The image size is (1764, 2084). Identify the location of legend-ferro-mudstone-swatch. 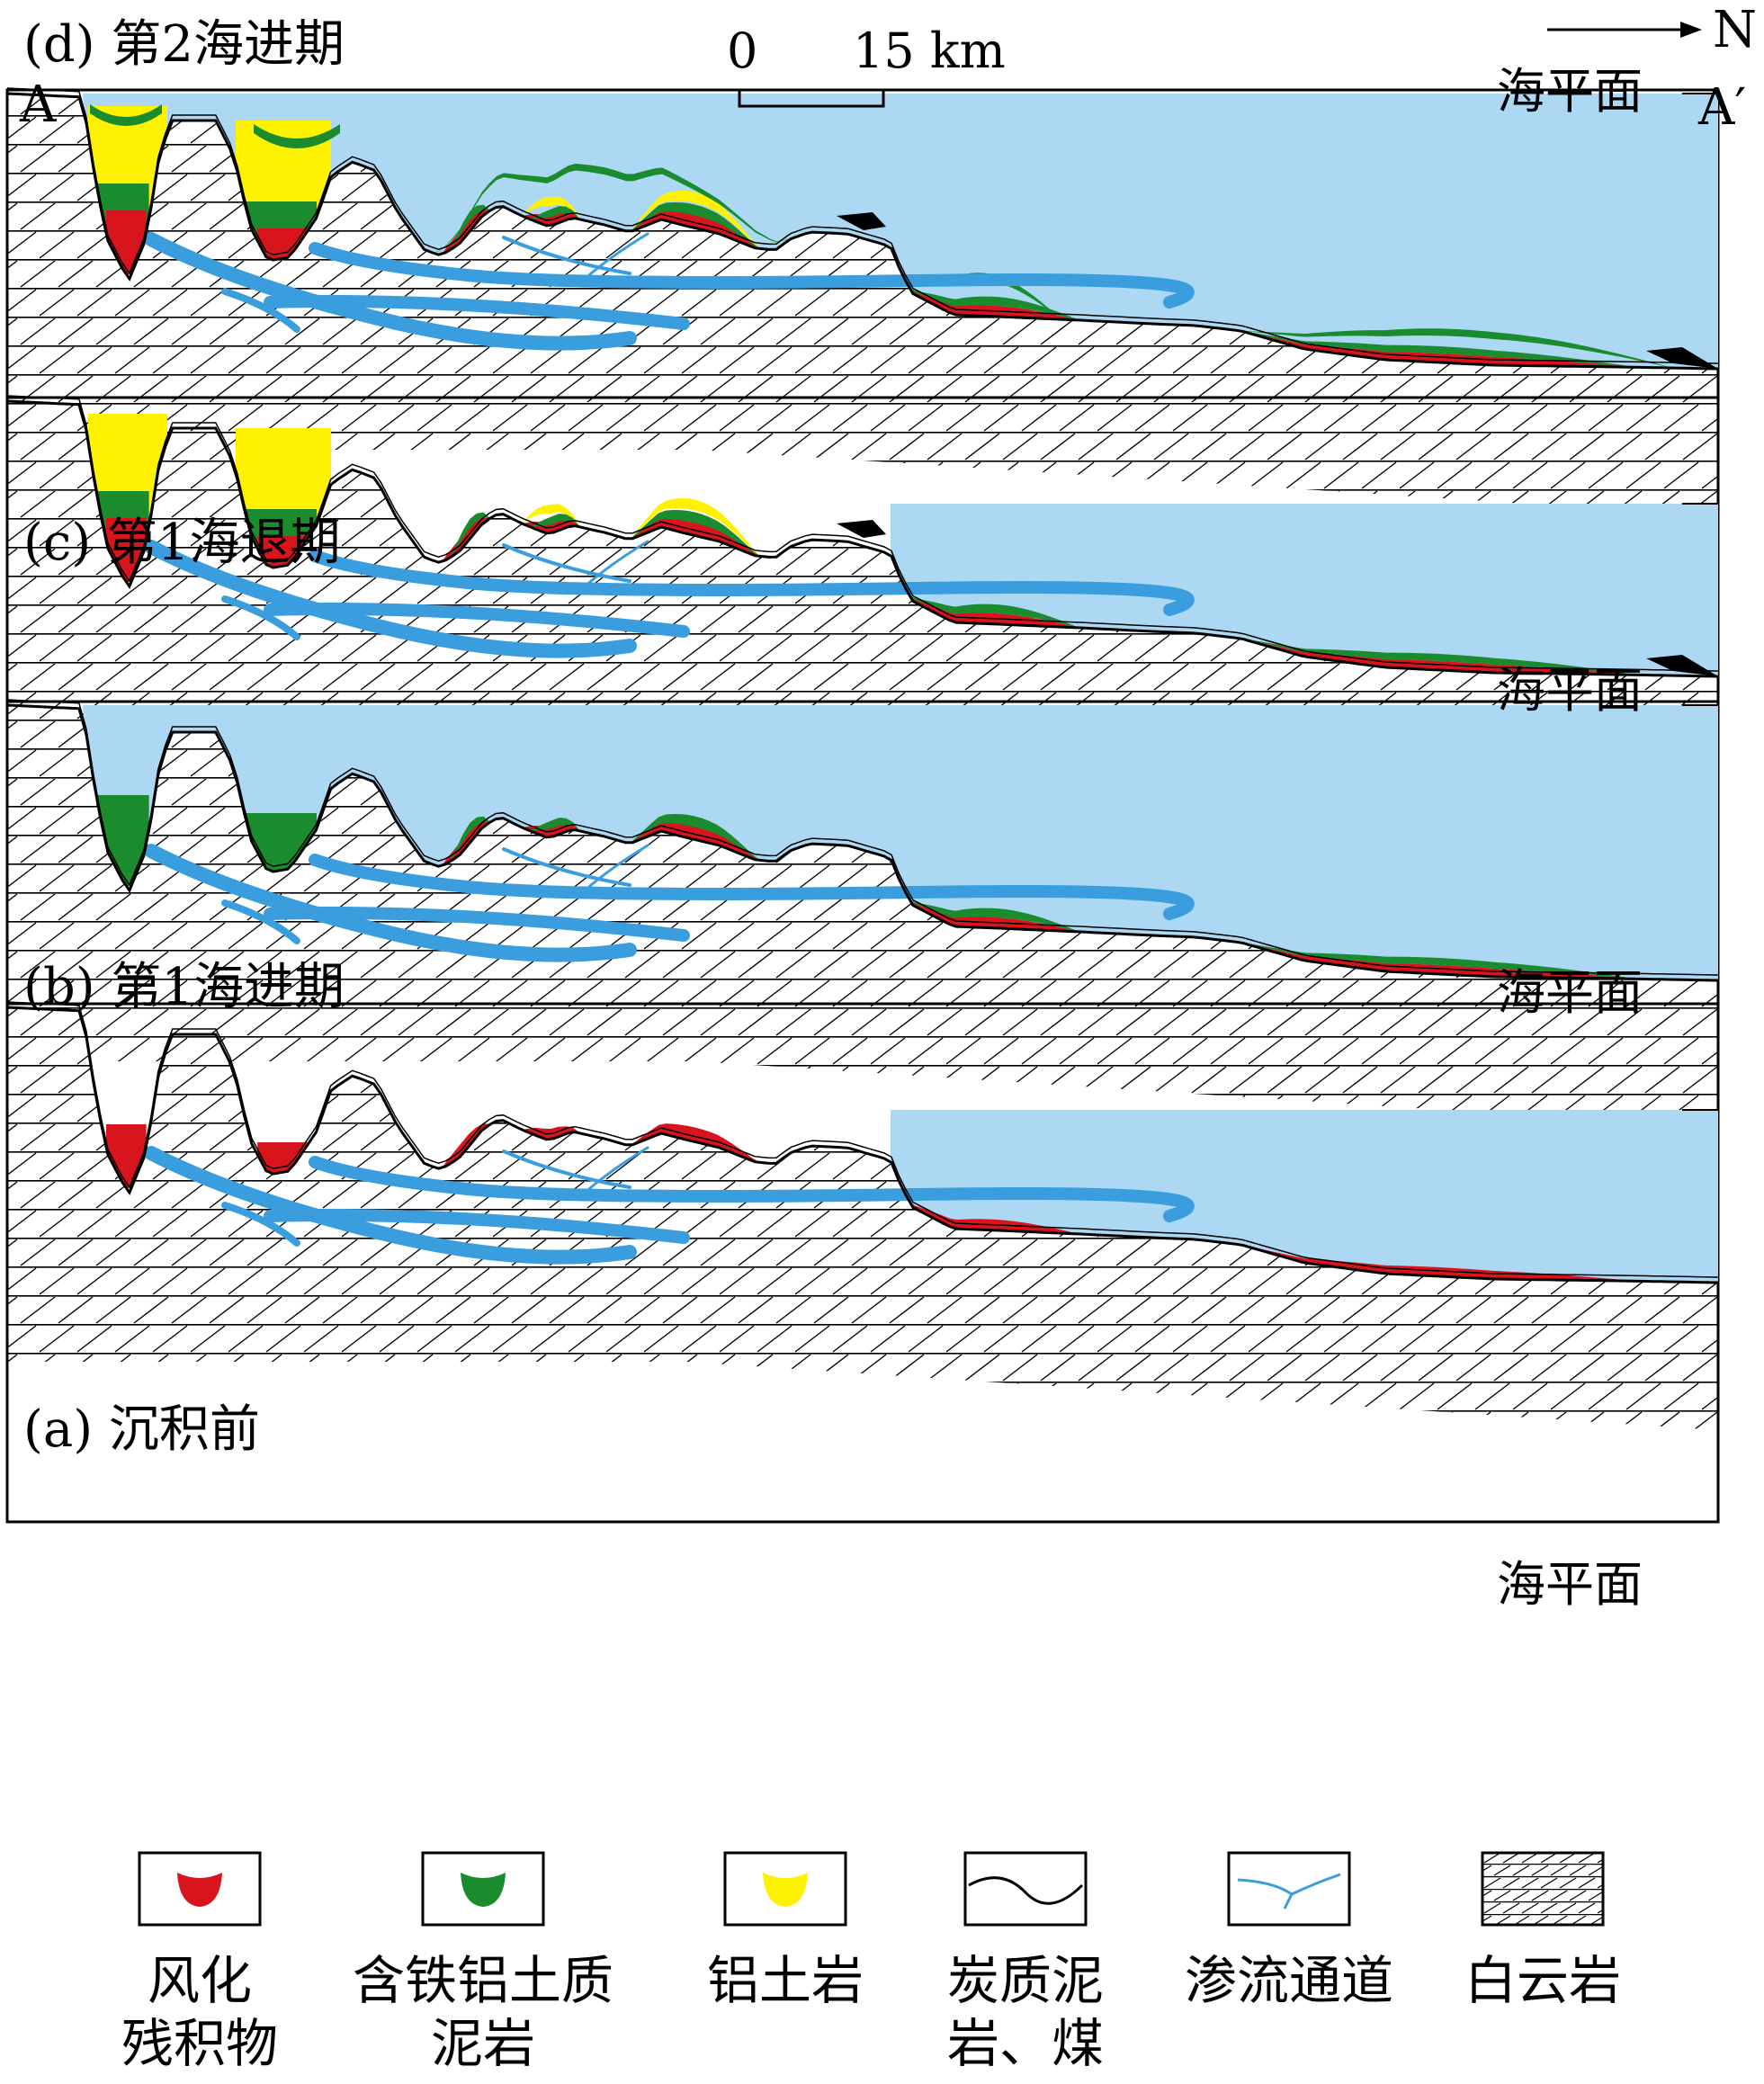
(483, 1889).